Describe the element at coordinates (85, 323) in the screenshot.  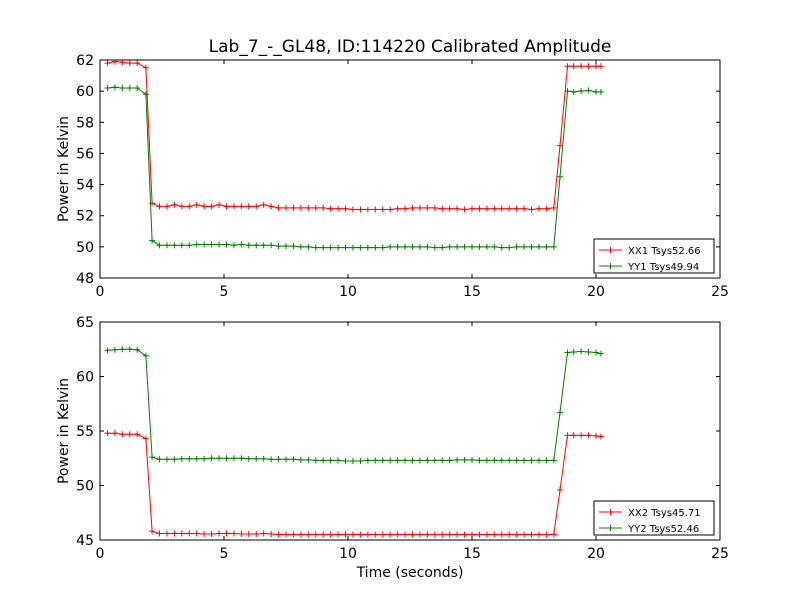
I see `bottom-panel-y-tick-label: 65` at that location.